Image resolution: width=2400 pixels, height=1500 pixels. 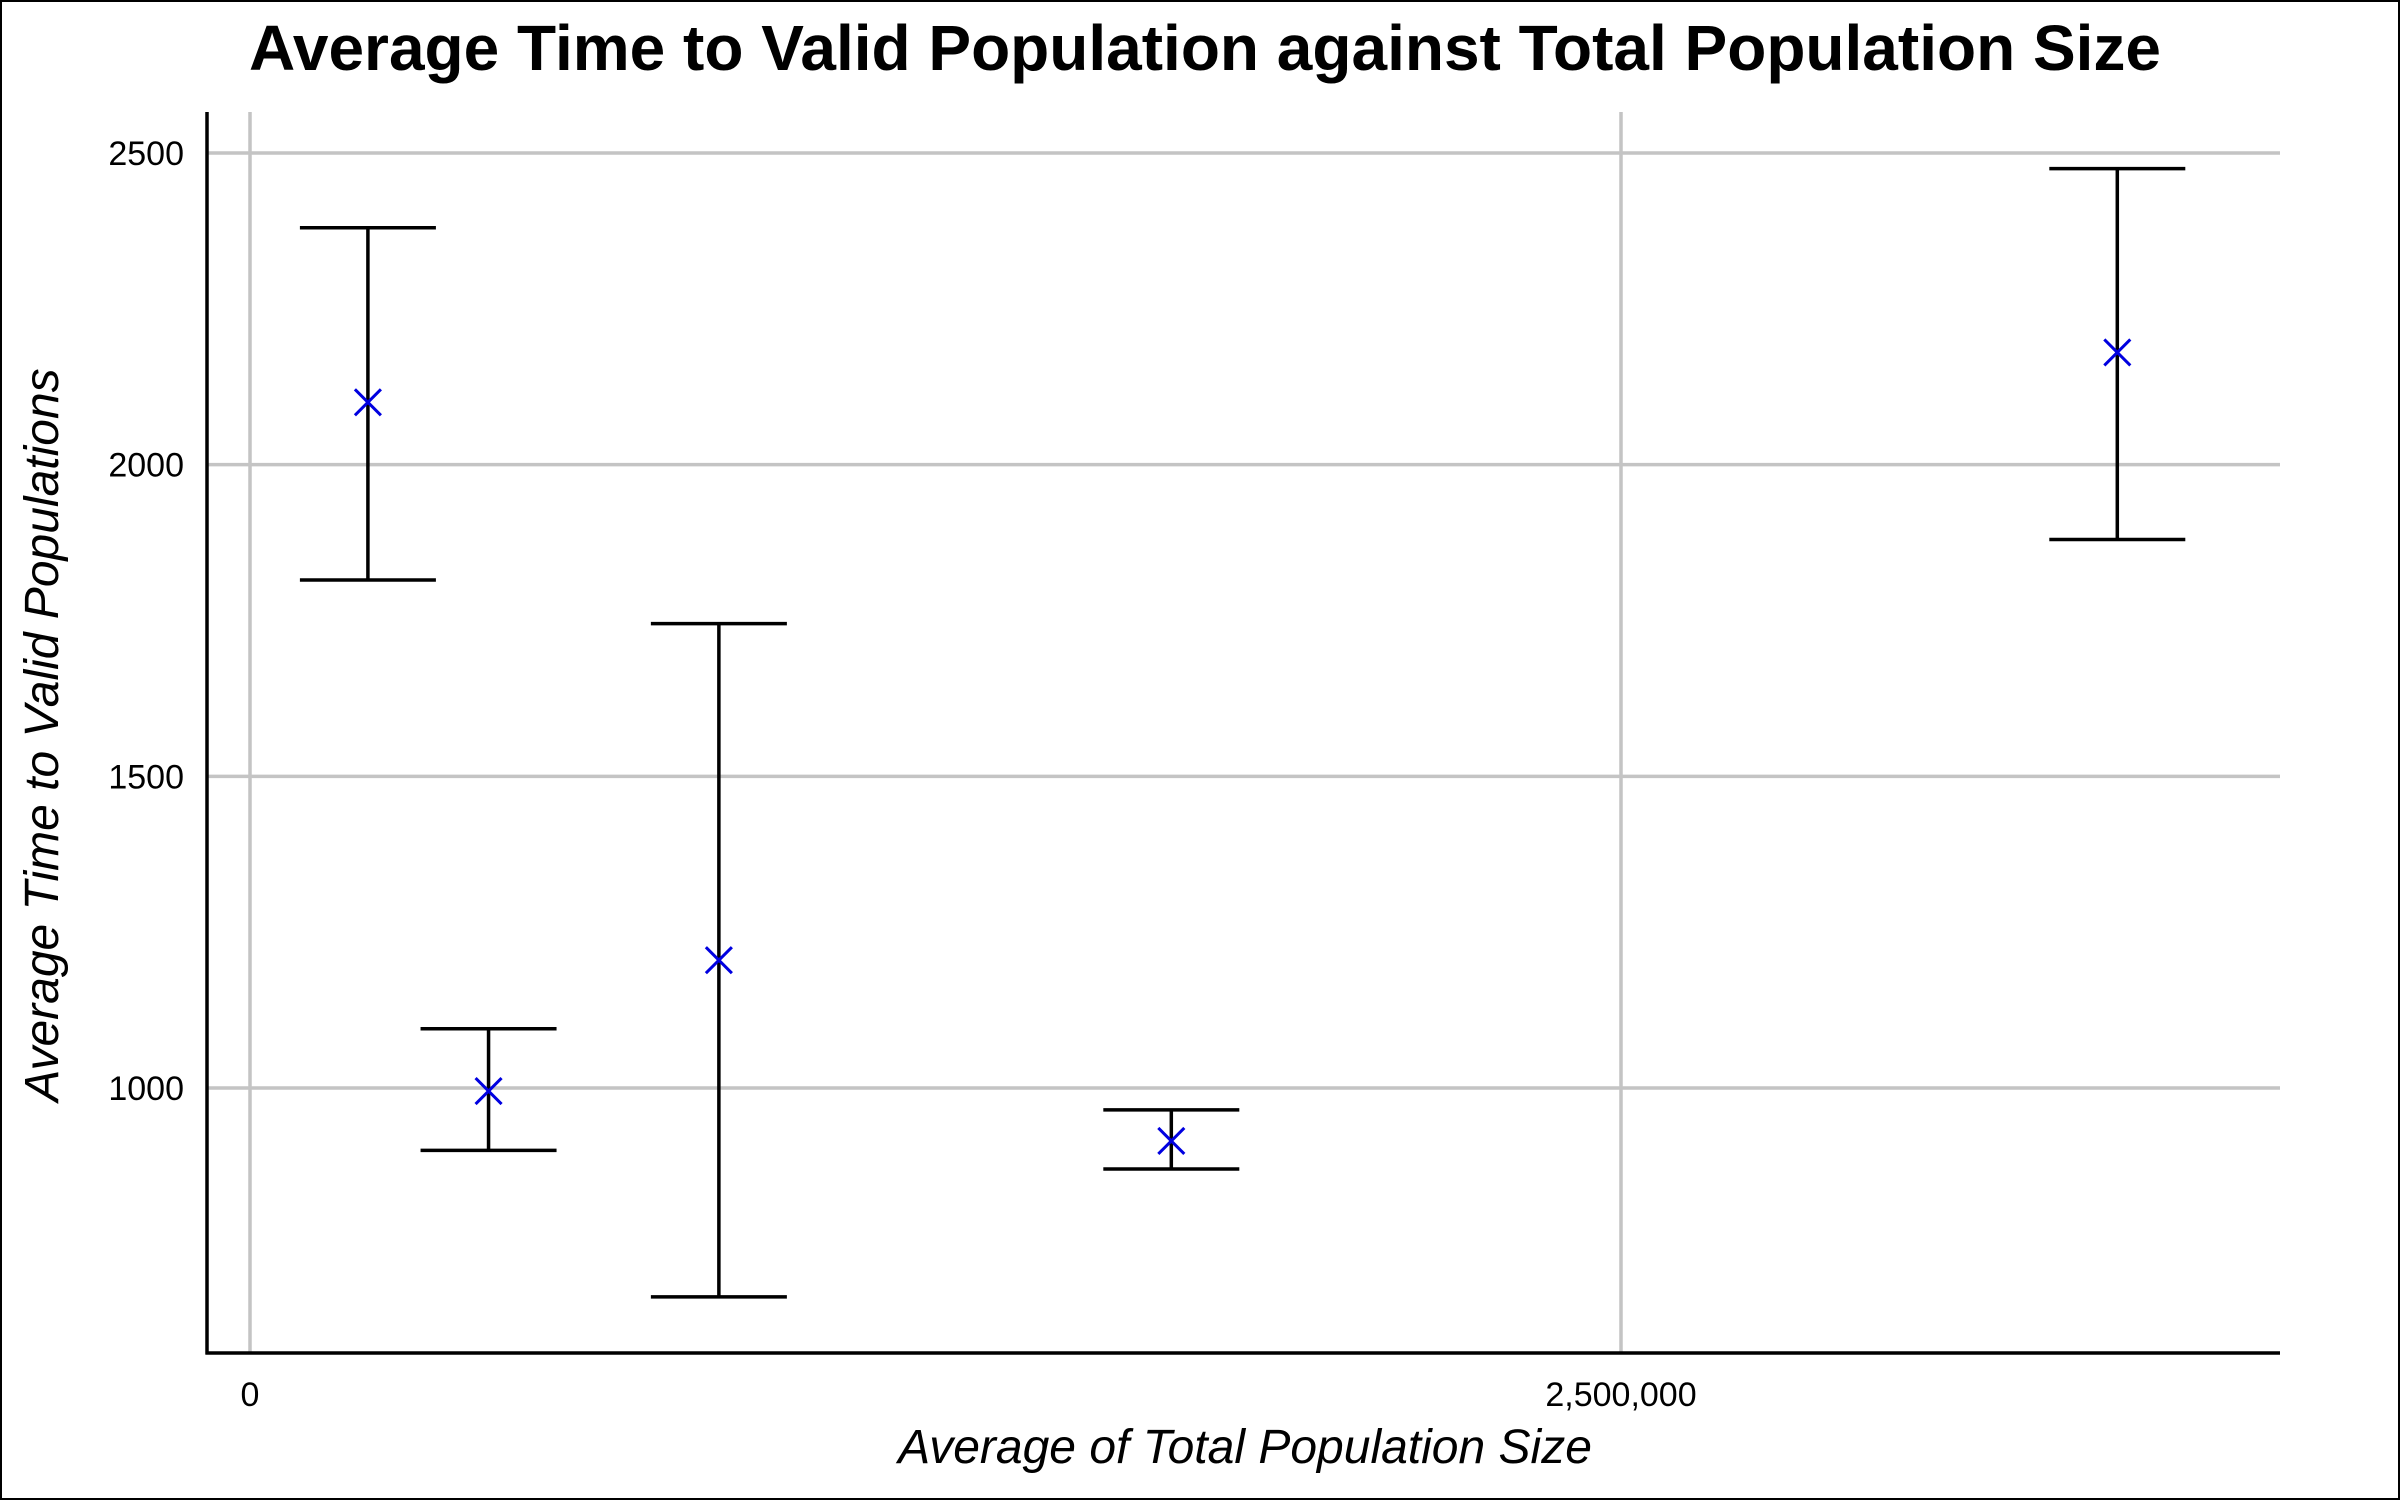 What do you see at coordinates (1243, 1447) in the screenshot?
I see `x-axis-label: Average of Total Population Size` at bounding box center [1243, 1447].